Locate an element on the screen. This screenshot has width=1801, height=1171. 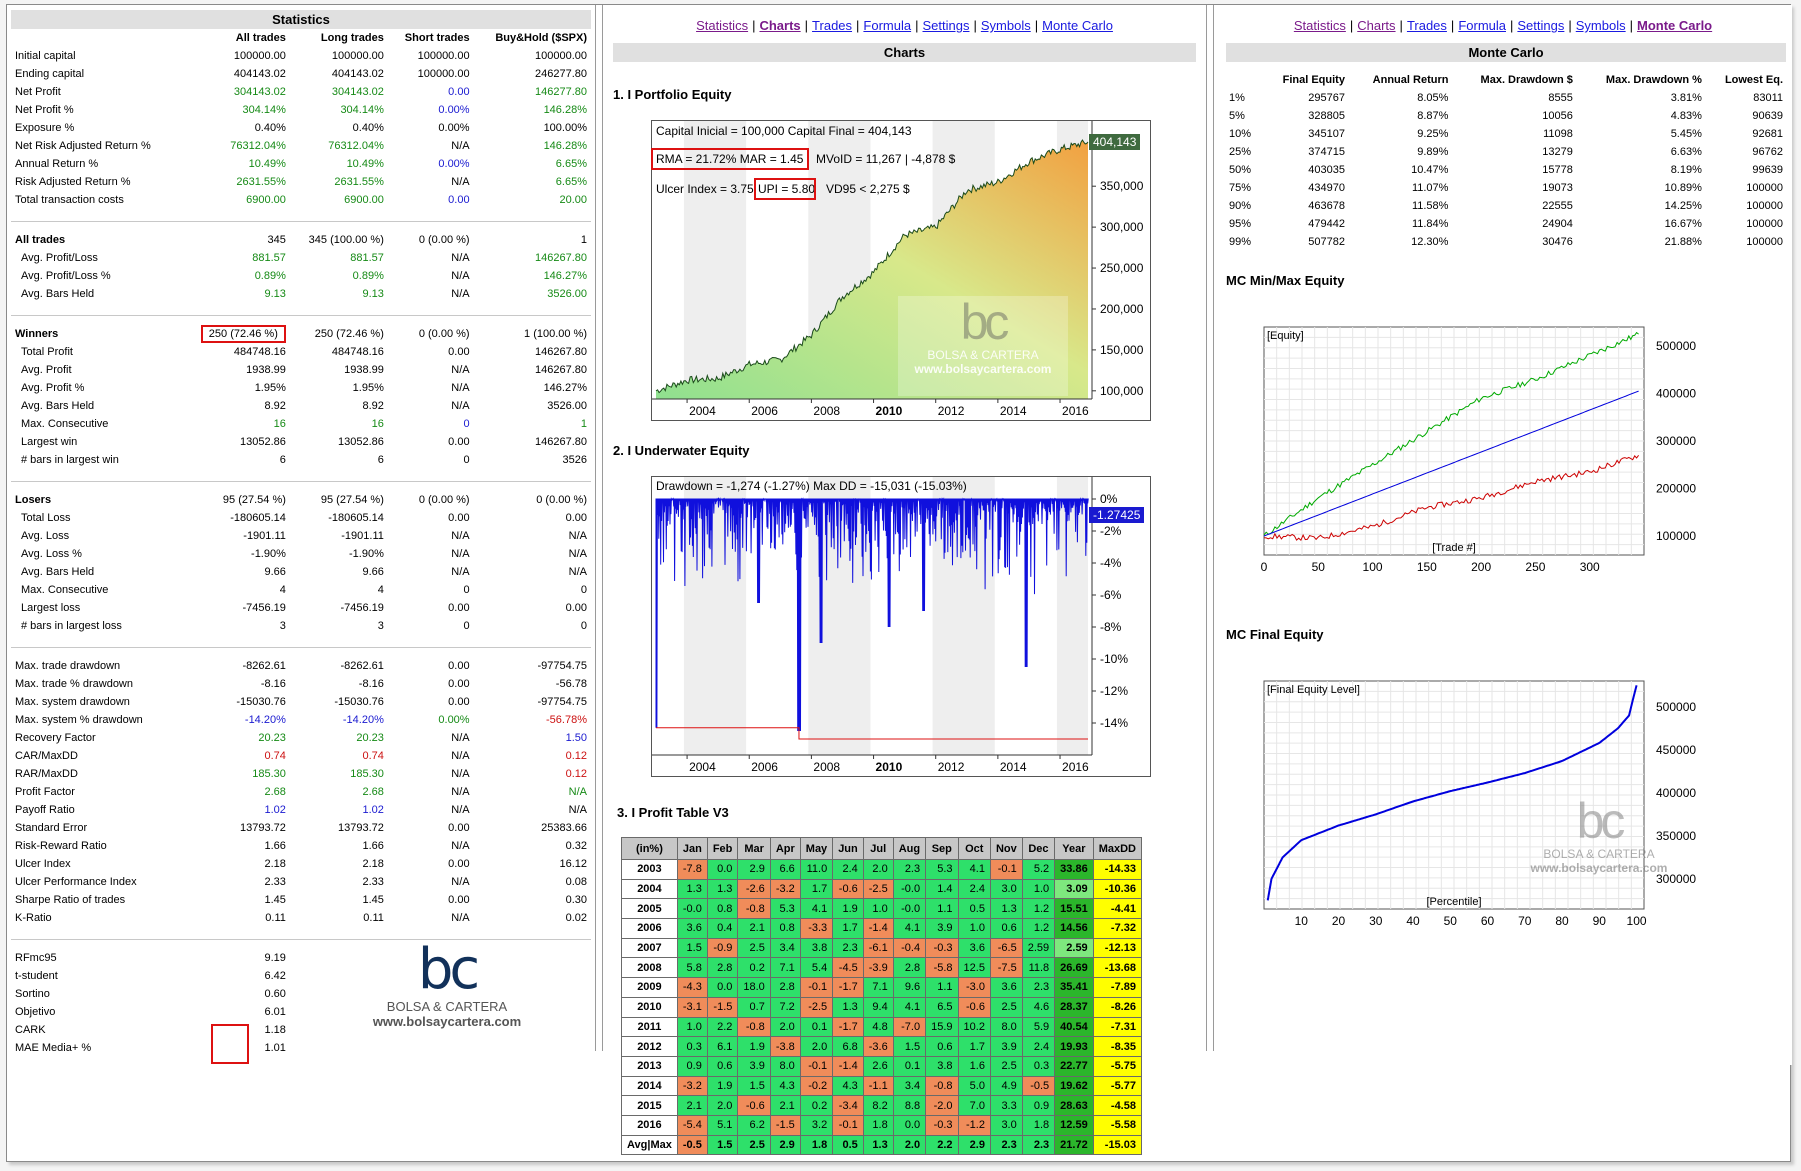
stat-value: 1.02 is located at coordinates (373, 810).